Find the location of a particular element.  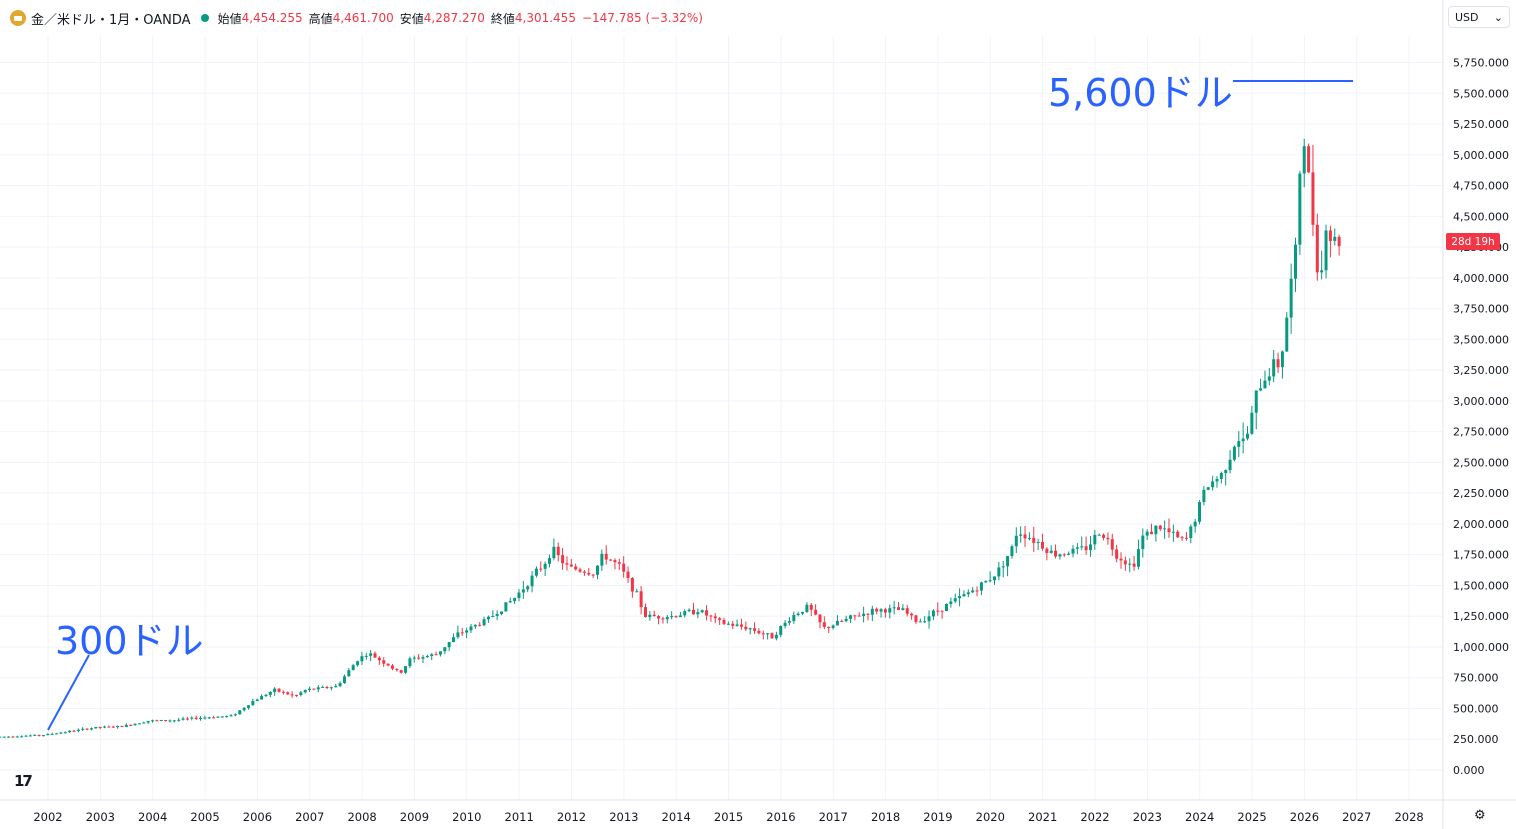

x-tick-label: 2014 is located at coordinates (676, 817).